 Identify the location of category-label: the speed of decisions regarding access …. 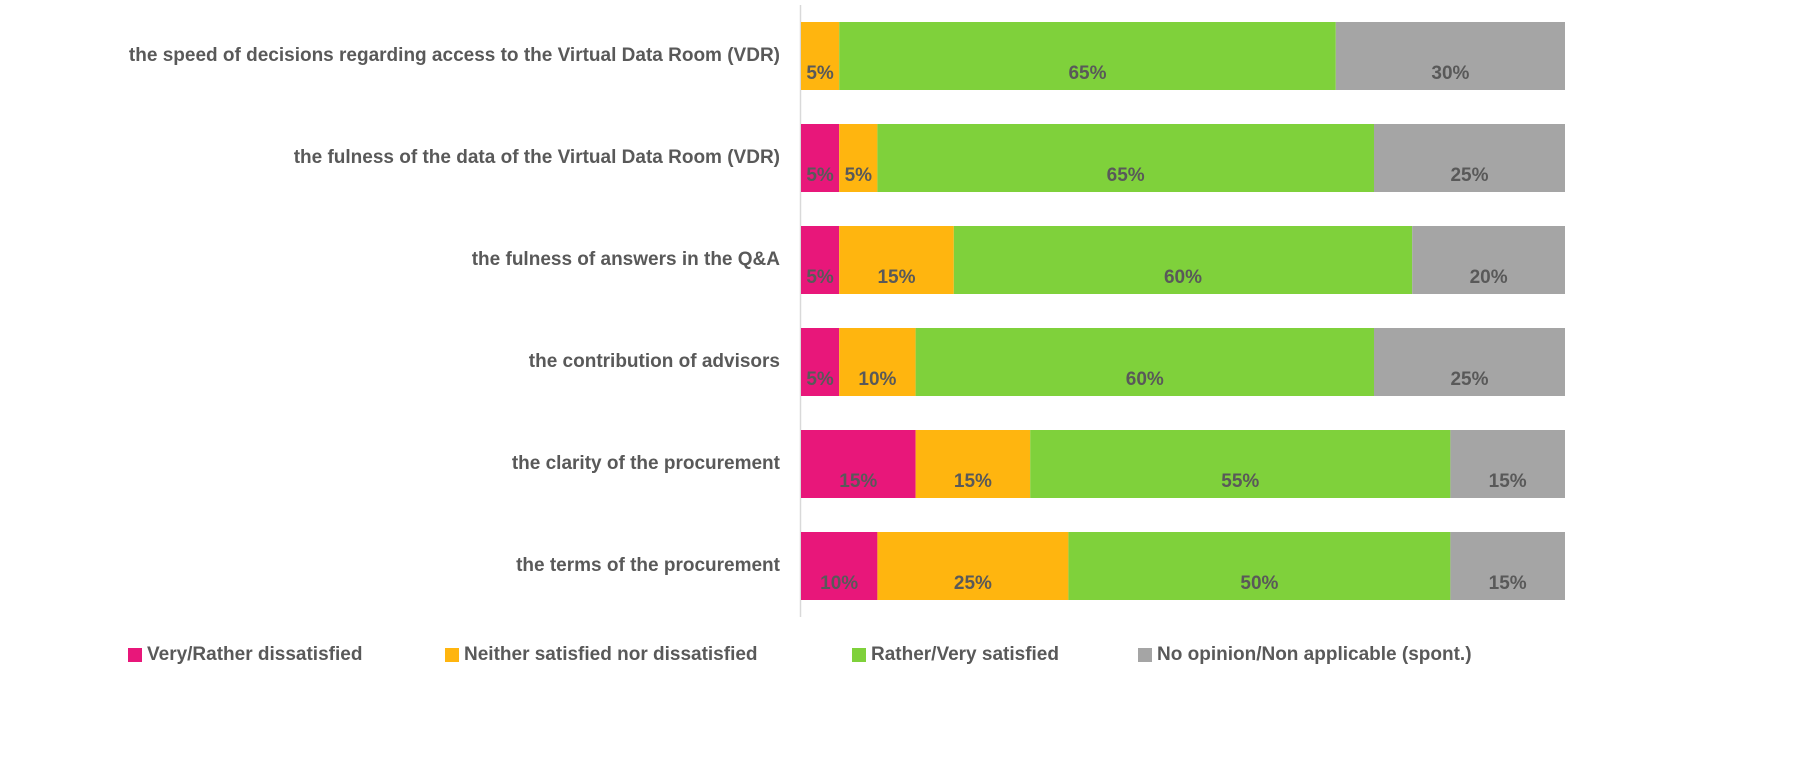
(454, 55).